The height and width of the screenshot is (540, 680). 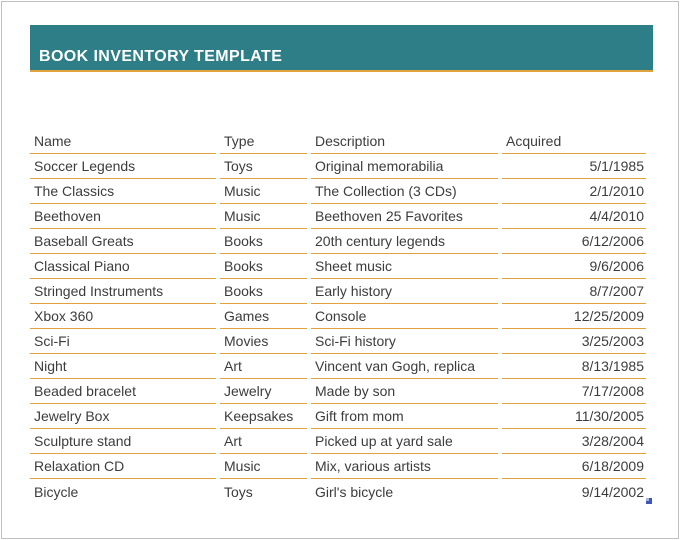 What do you see at coordinates (161, 56) in the screenshot?
I see `page-title: BOOK INVENTORY TEMPLATE` at bounding box center [161, 56].